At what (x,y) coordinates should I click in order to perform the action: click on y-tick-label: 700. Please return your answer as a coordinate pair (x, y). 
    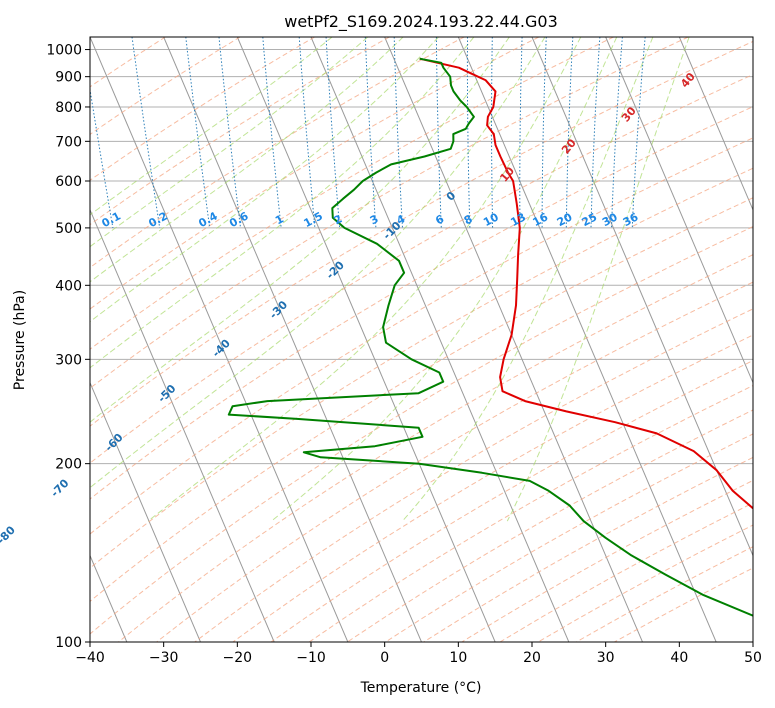
    Looking at the image, I should click on (68, 142).